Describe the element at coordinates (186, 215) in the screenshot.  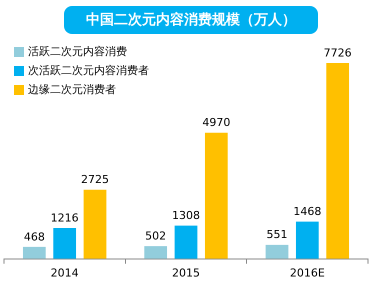
I see `data-label: 1308` at that location.